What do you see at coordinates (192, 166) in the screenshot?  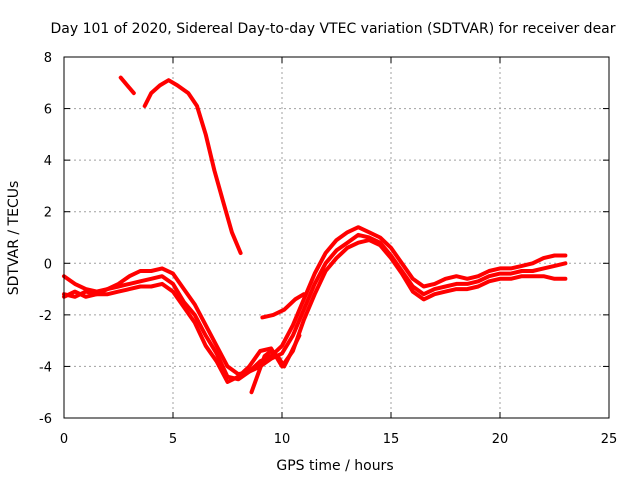 I see `series-line-arc-peak` at bounding box center [192, 166].